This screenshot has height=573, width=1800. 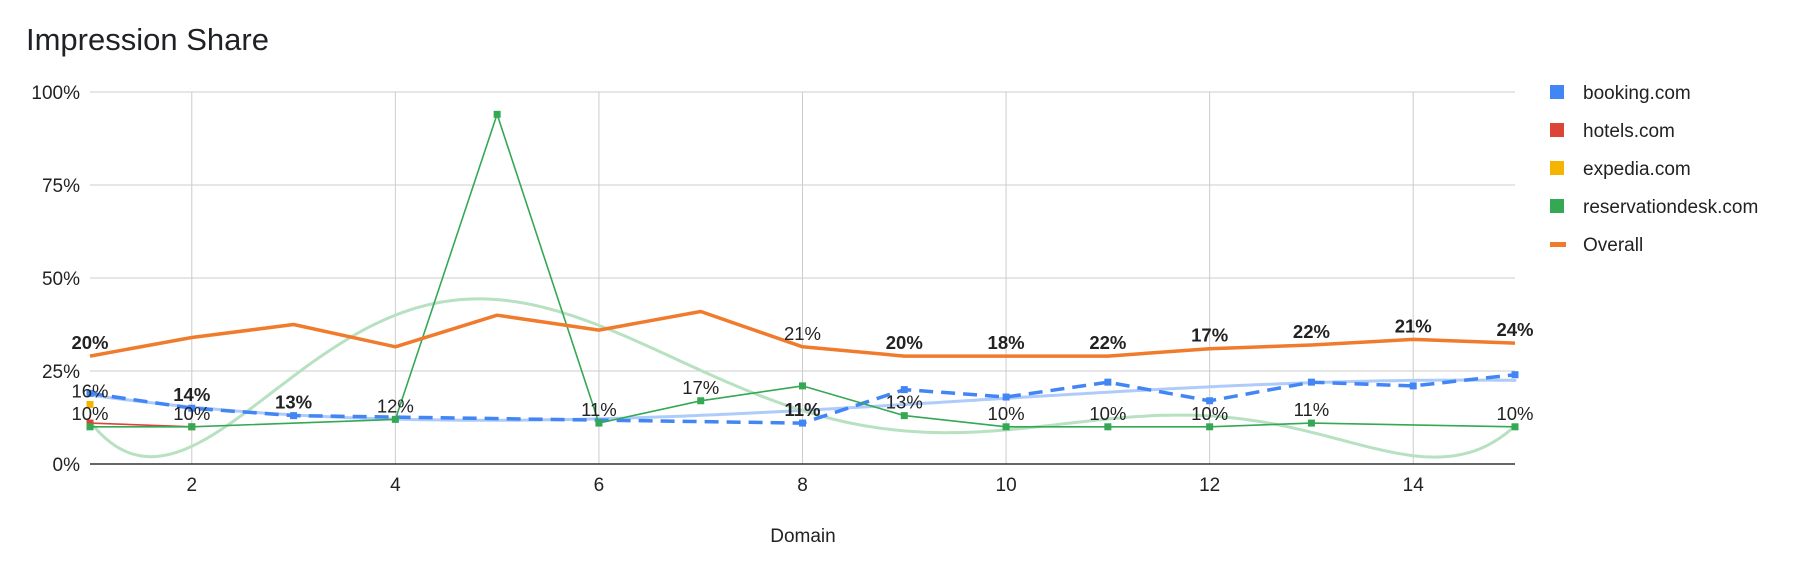 What do you see at coordinates (395, 485) in the screenshot?
I see `x-tick-label: 4` at bounding box center [395, 485].